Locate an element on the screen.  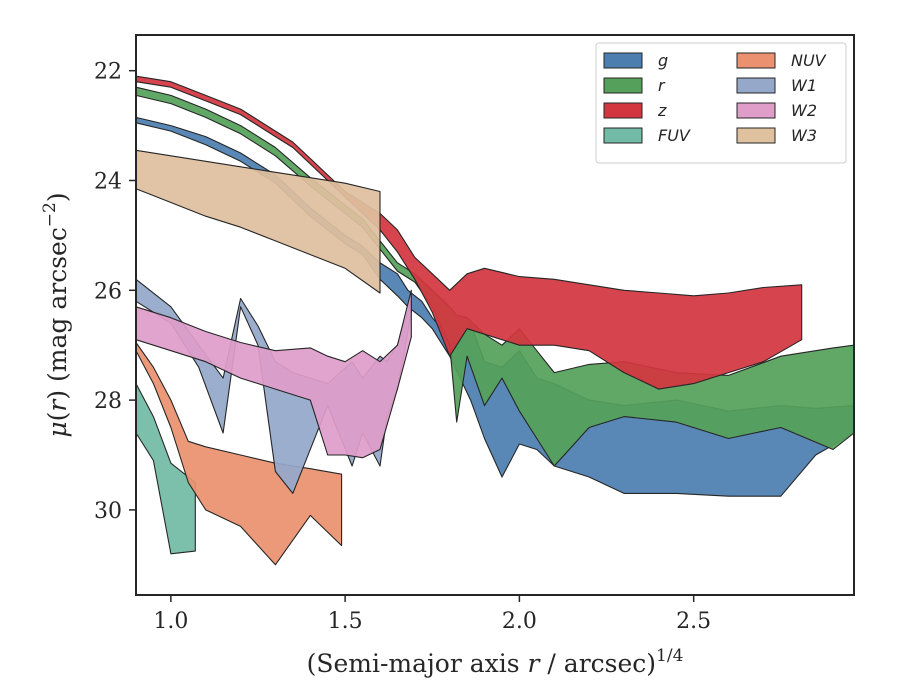
series-band-w2 is located at coordinates (273, 374).